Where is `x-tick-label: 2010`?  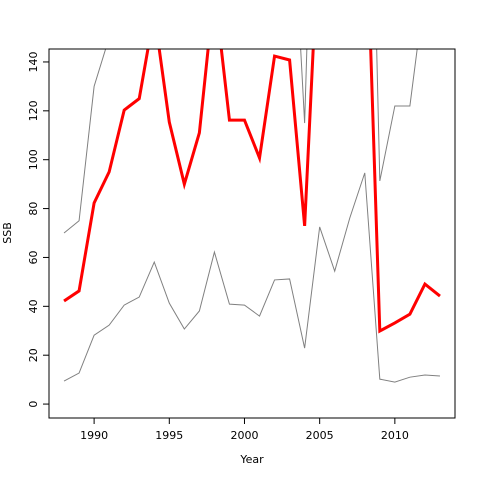
x-tick-label: 2010 is located at coordinates (395, 435).